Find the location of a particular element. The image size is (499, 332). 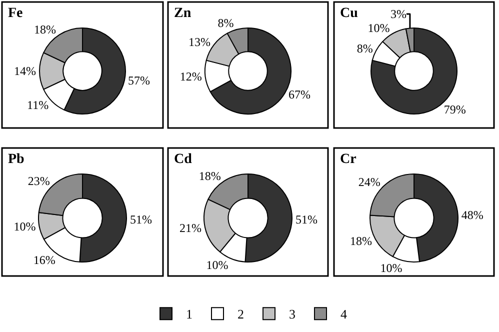

data-label: 79% is located at coordinates (455, 109).